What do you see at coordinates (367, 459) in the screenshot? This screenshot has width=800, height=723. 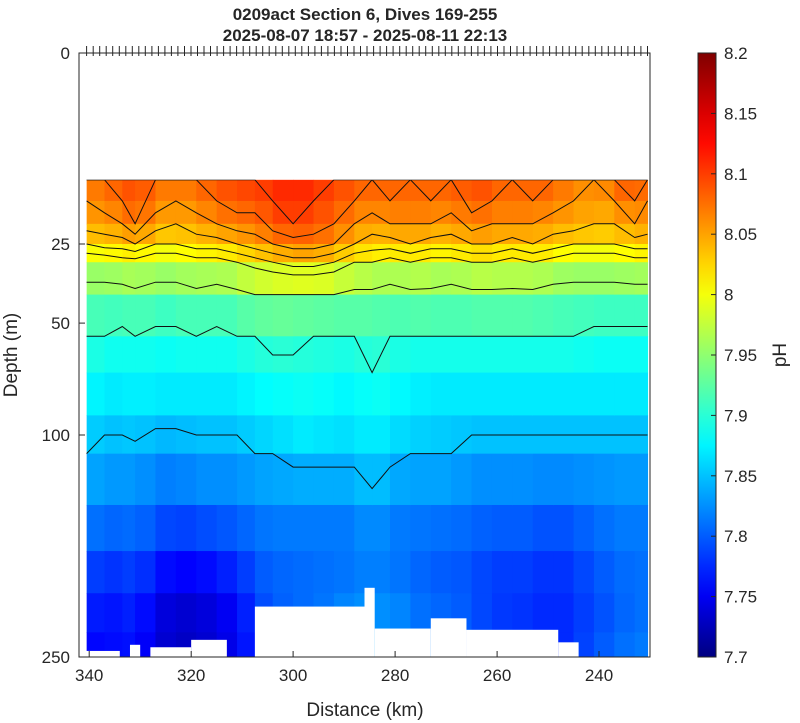 I see `contour-7.85` at bounding box center [367, 459].